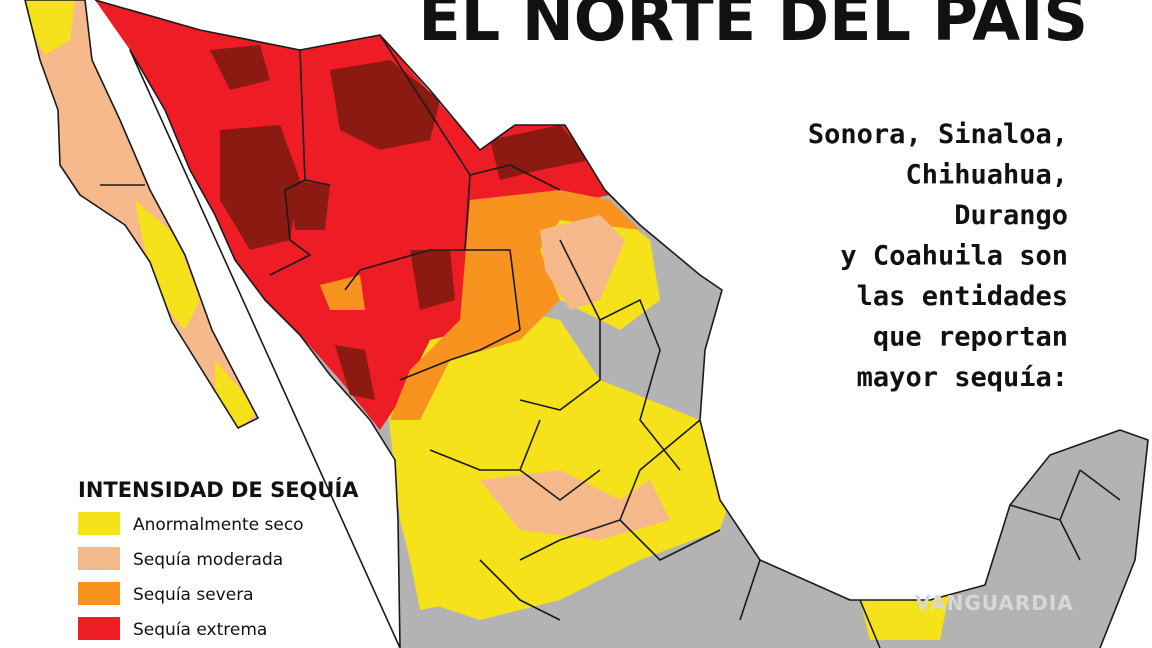  What do you see at coordinates (954, 256) in the screenshot?
I see `body-line: y Coahuila son` at bounding box center [954, 256].